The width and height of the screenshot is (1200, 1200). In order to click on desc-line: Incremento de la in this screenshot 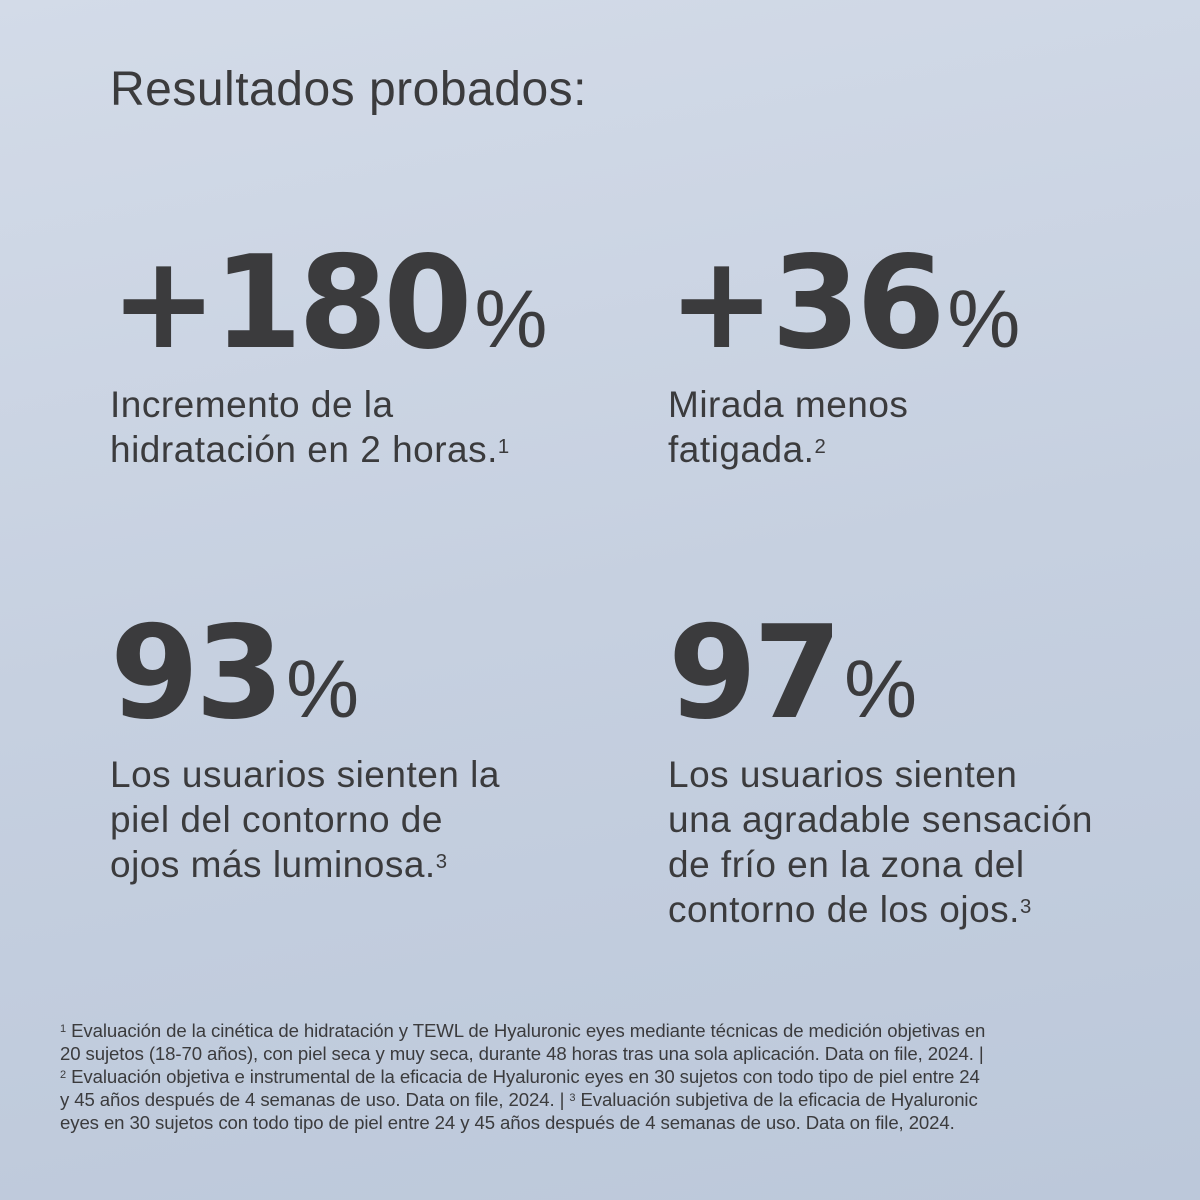, I will do `click(252, 404)`.